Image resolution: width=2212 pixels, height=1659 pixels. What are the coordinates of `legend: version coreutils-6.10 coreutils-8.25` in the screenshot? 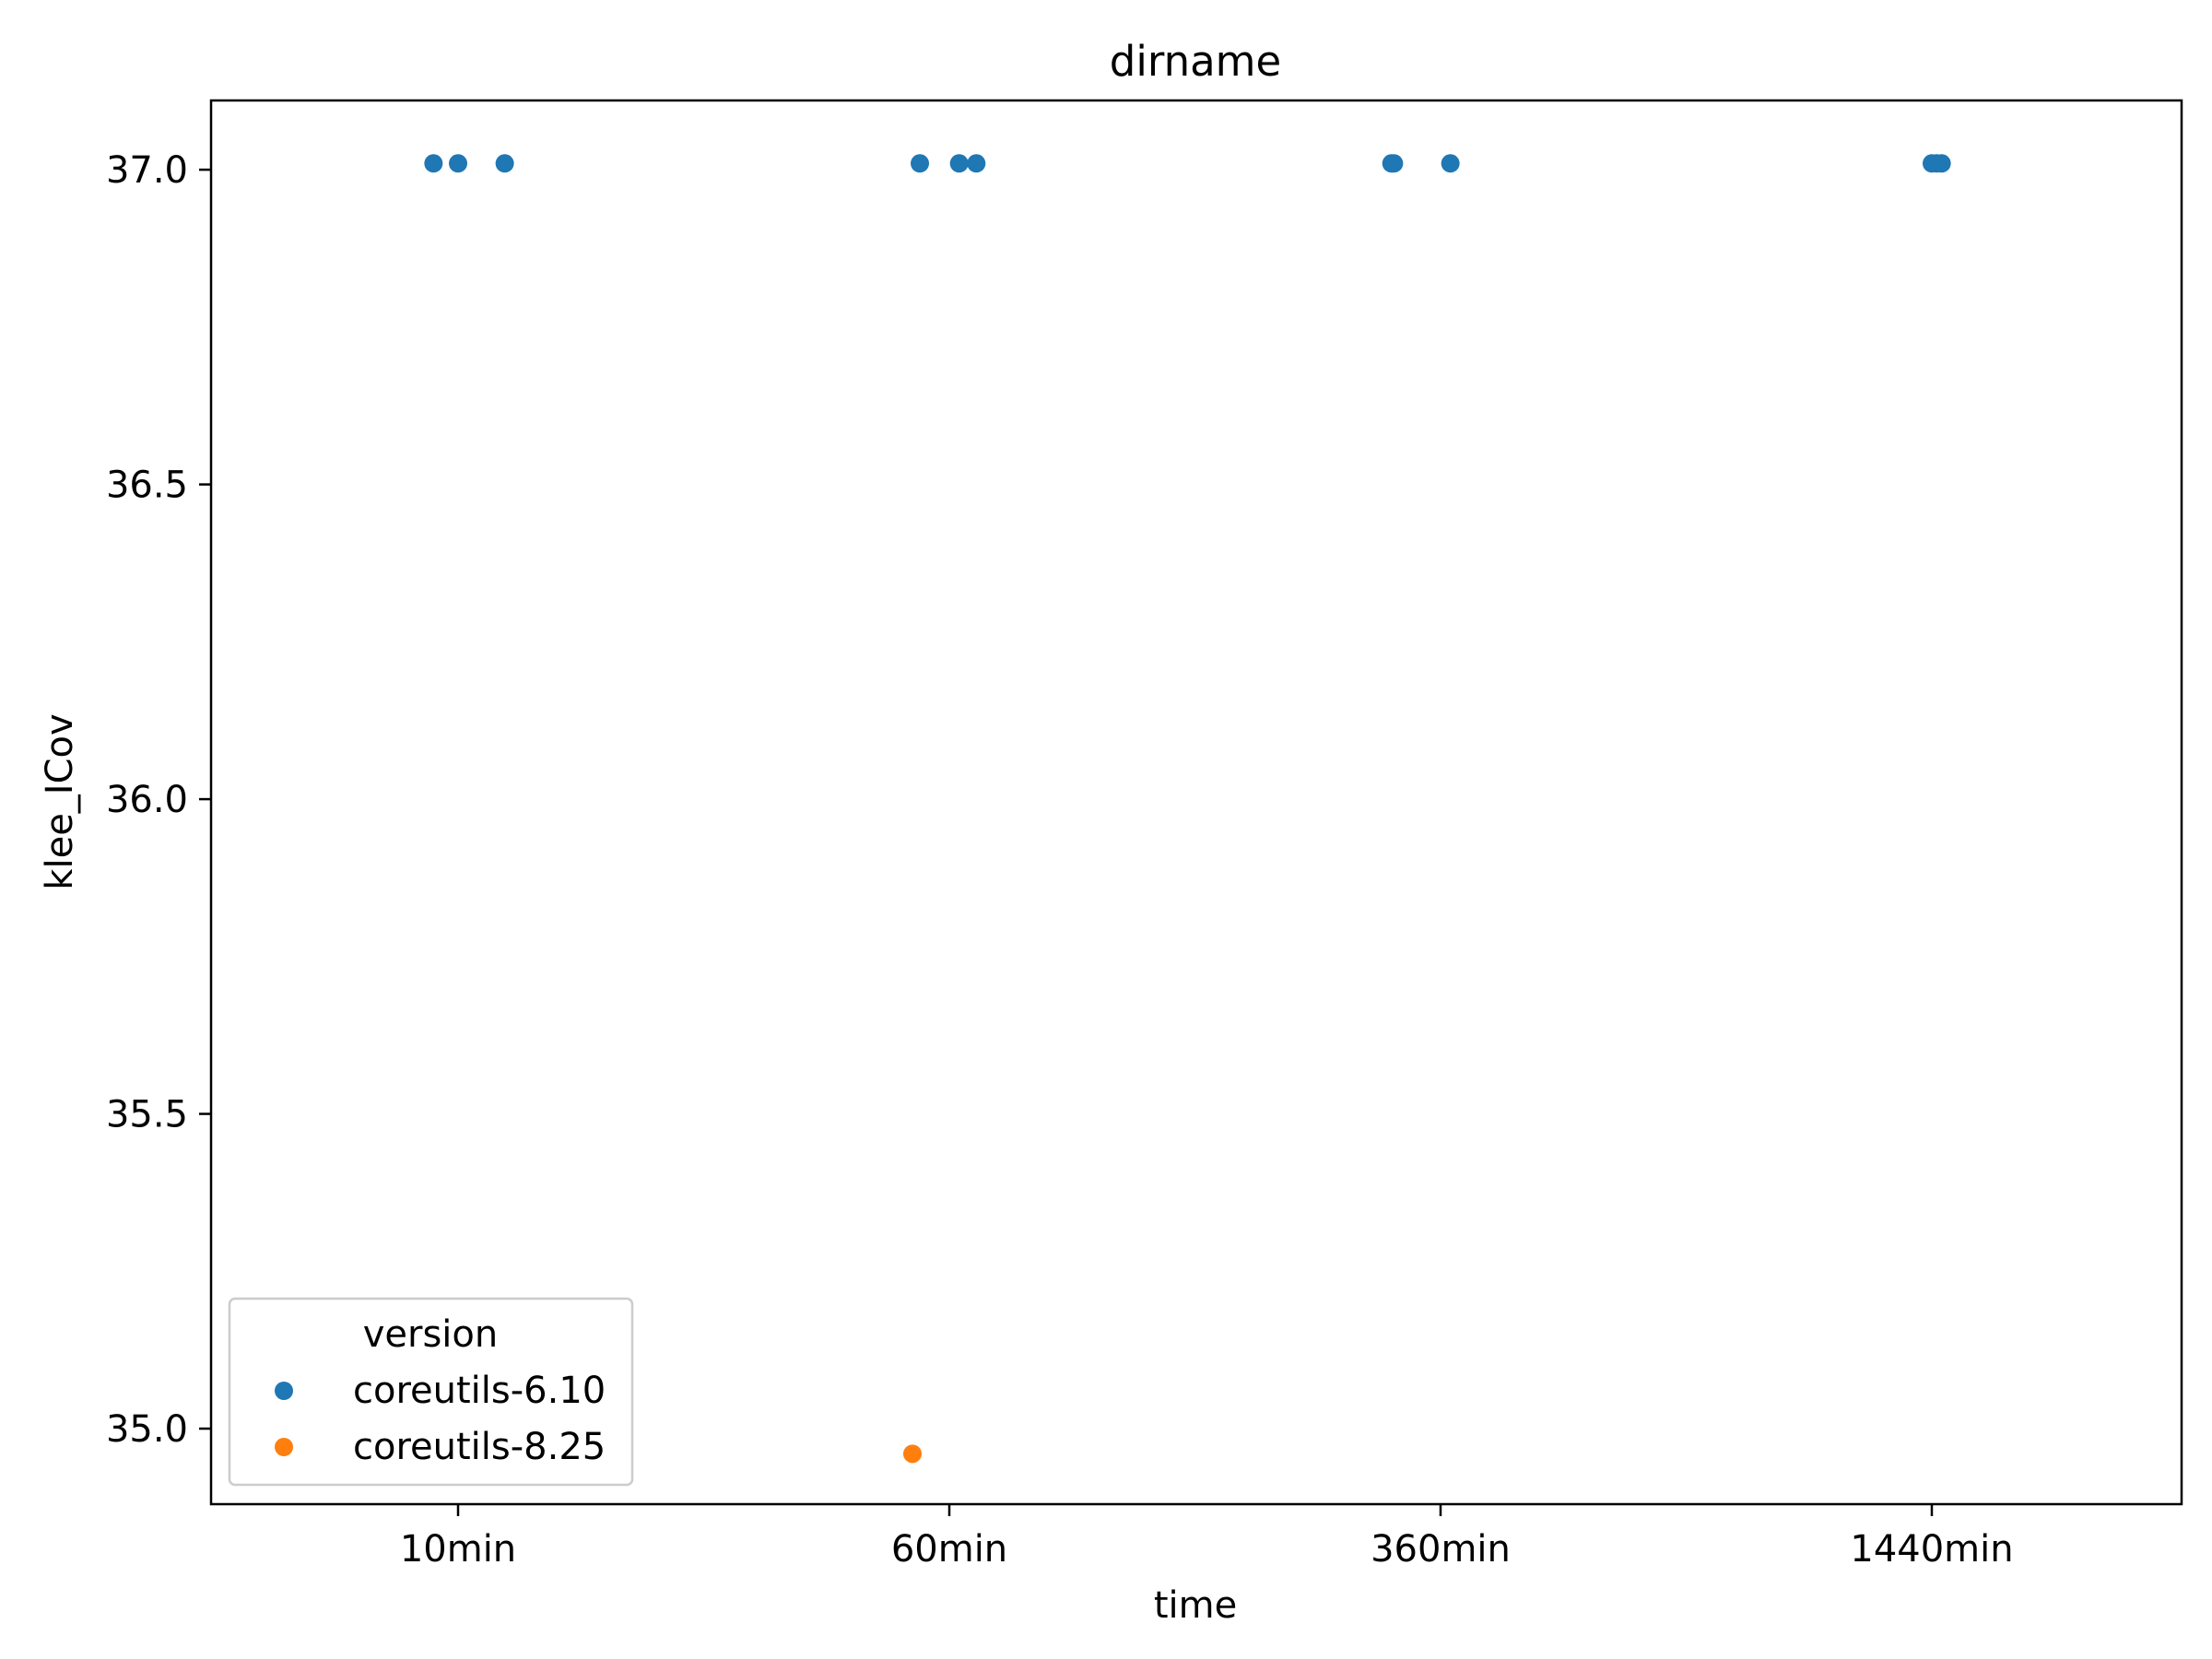 It's located at (431, 1392).